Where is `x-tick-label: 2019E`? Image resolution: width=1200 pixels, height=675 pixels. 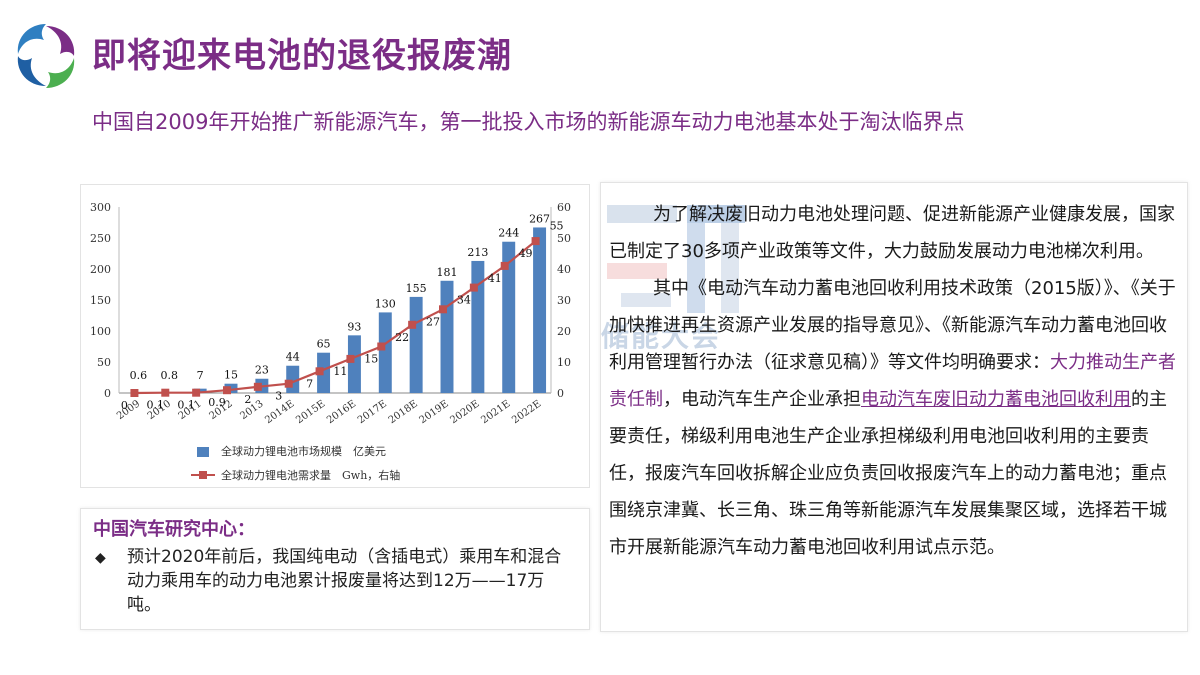 x-tick-label: 2019E is located at coordinates (434, 412).